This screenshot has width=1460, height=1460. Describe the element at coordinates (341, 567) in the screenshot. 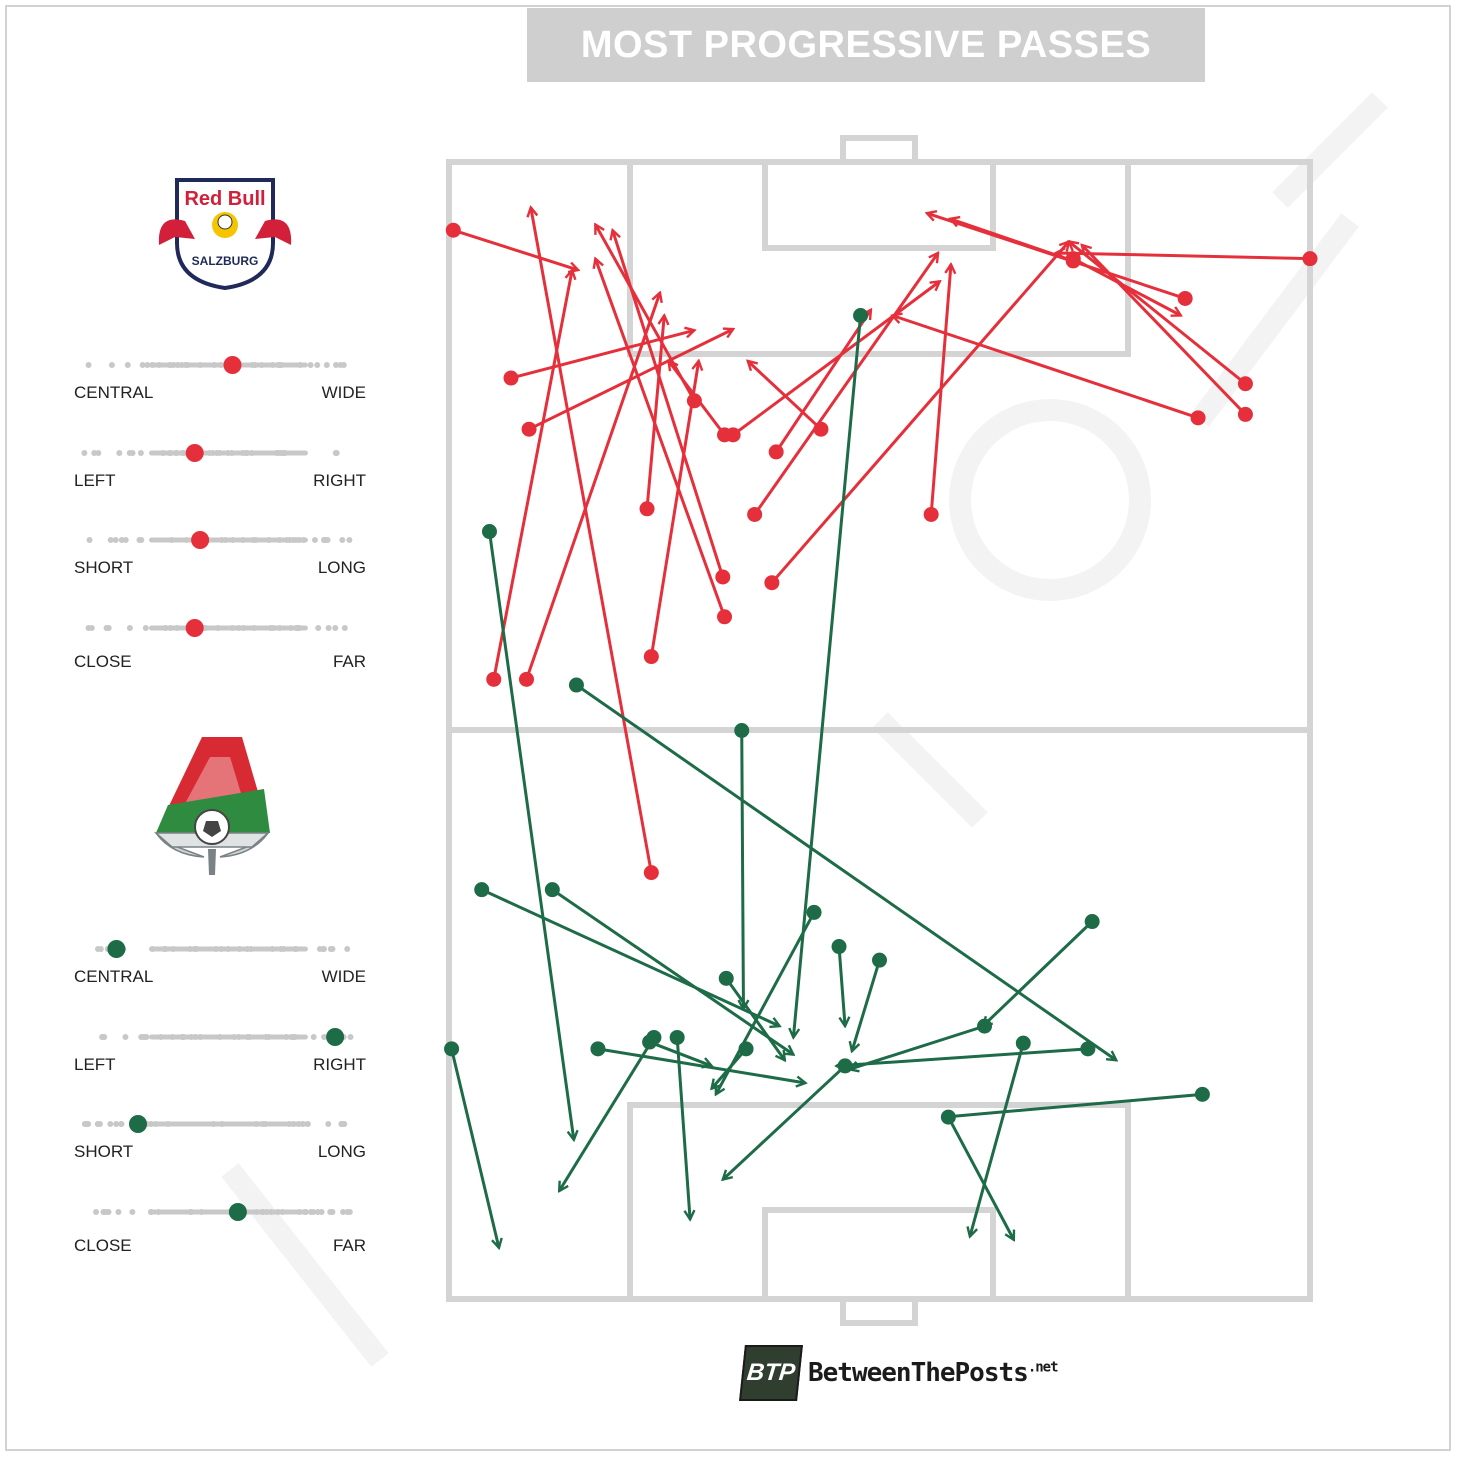

I see `slider-label-right: LONG` at that location.